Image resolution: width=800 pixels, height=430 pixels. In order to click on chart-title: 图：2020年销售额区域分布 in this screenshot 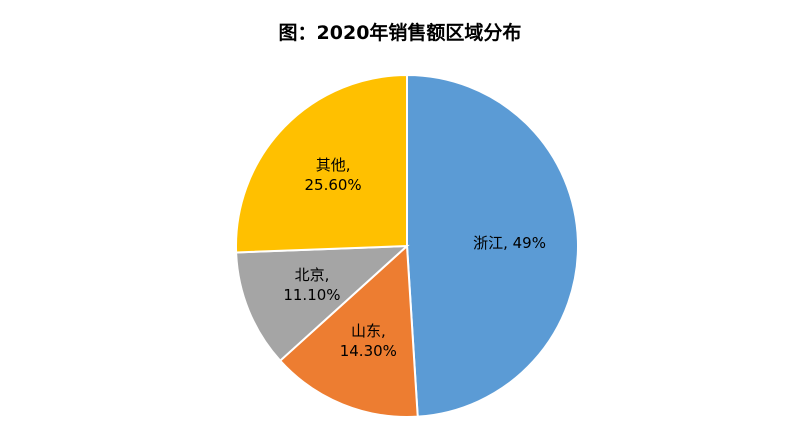, I will do `click(400, 33)`.